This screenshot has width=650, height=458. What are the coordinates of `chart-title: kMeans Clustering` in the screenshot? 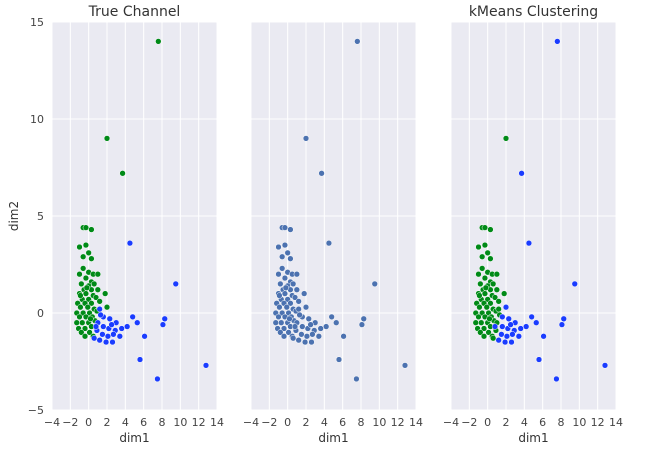 It's located at (533, 12).